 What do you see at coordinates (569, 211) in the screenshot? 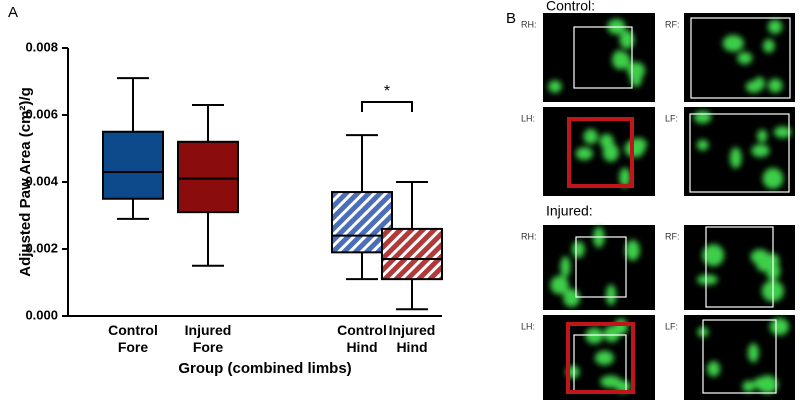
I see `group-title: Injured:` at bounding box center [569, 211].